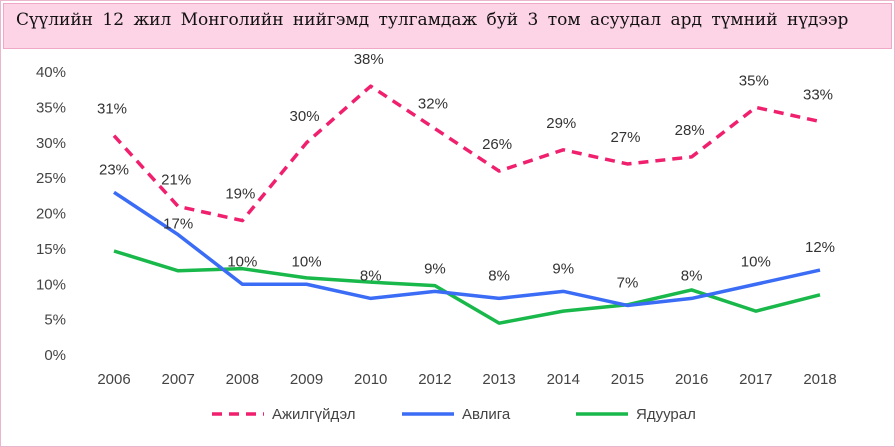  What do you see at coordinates (51, 214) in the screenshot?
I see `y-tick-label: 20%` at bounding box center [51, 214].